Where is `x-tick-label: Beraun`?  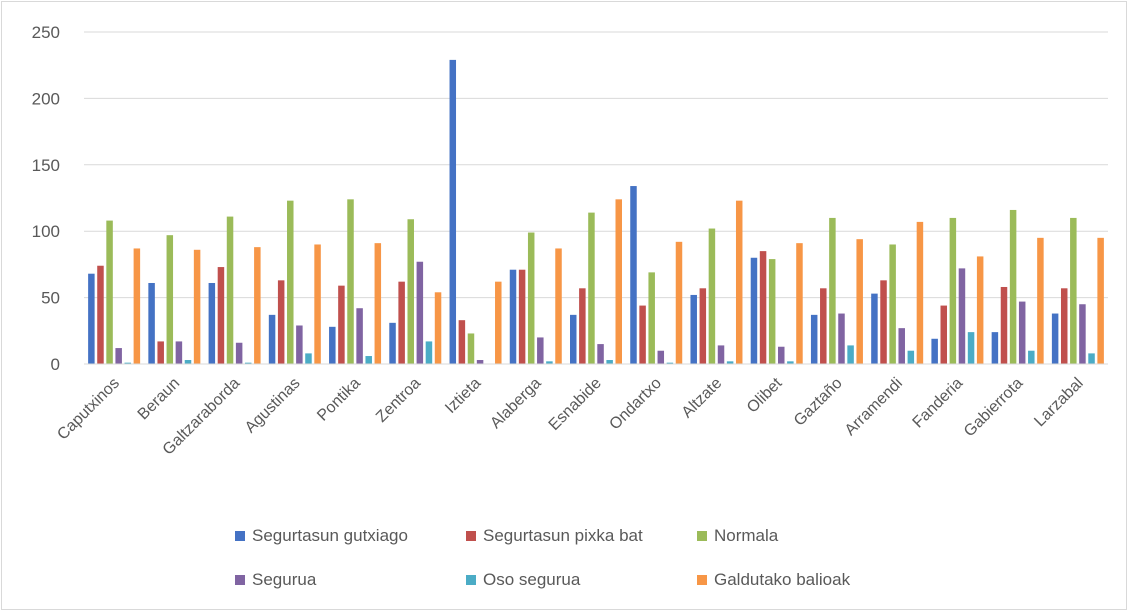 x-tick-label: Beraun is located at coordinates (159, 399).